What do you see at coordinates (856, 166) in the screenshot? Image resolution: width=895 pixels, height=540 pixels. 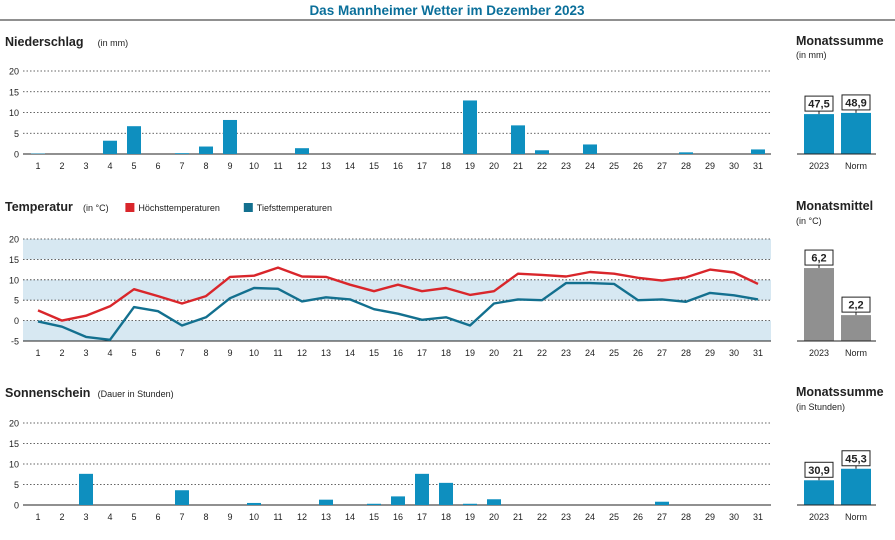 I see `summary-category-label: Norm` at bounding box center [856, 166].